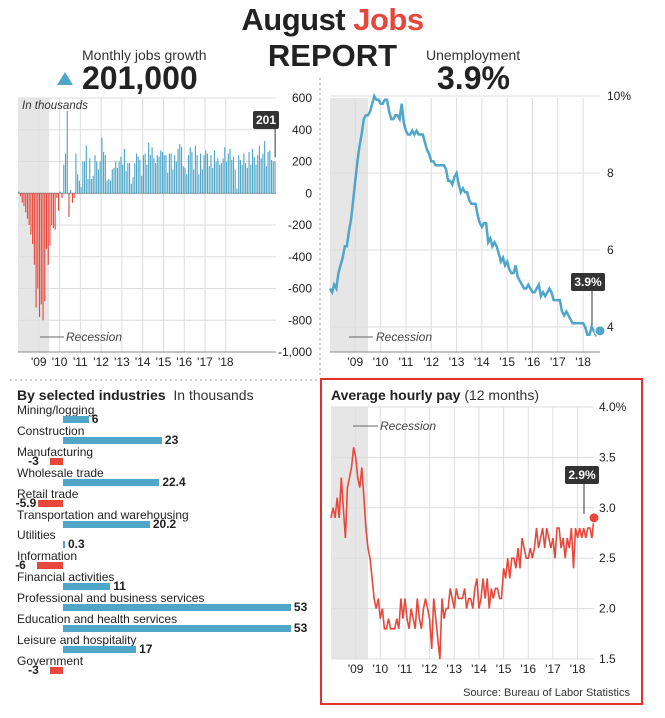 This screenshot has height=718, width=665. I want to click on industry-value: 20.2, so click(164, 523).